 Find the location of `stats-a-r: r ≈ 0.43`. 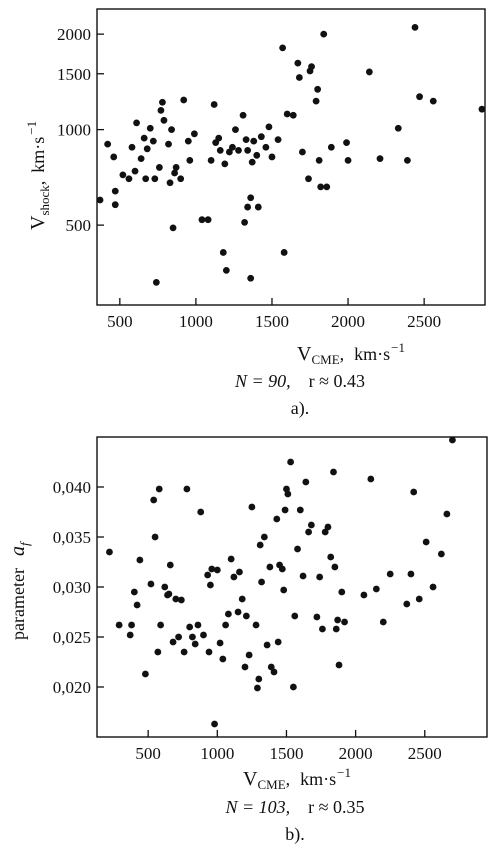

stats-a-r: r ≈ 0.43 is located at coordinates (337, 381).